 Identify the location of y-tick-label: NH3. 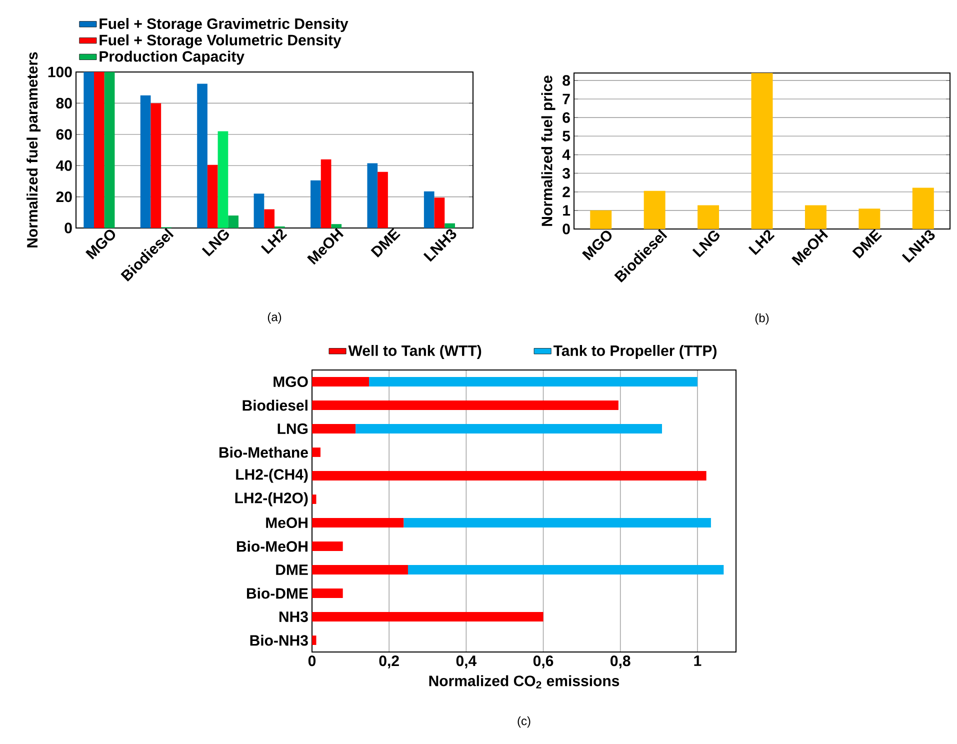
(293, 616).